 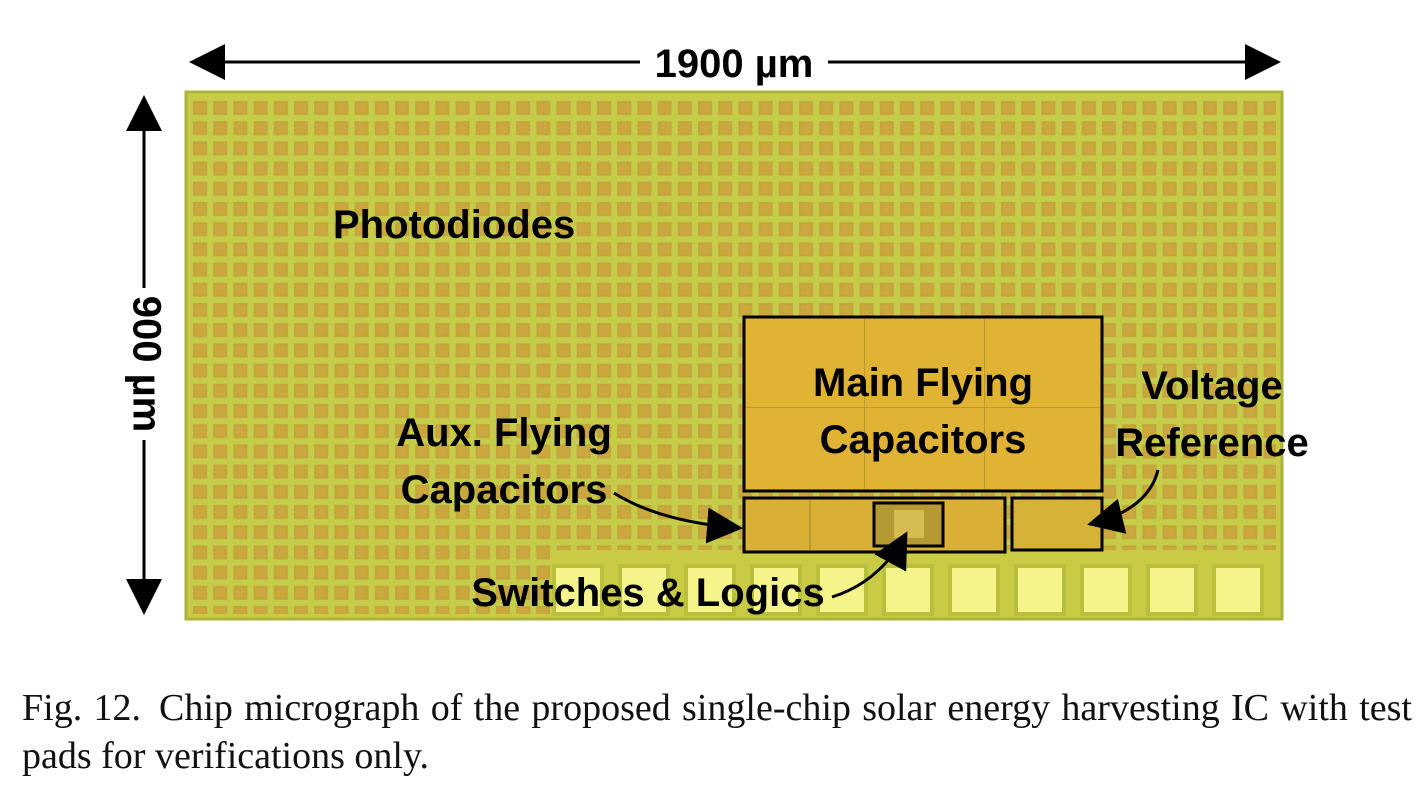 I want to click on aux-capacitors-pointer, so click(x=678, y=517).